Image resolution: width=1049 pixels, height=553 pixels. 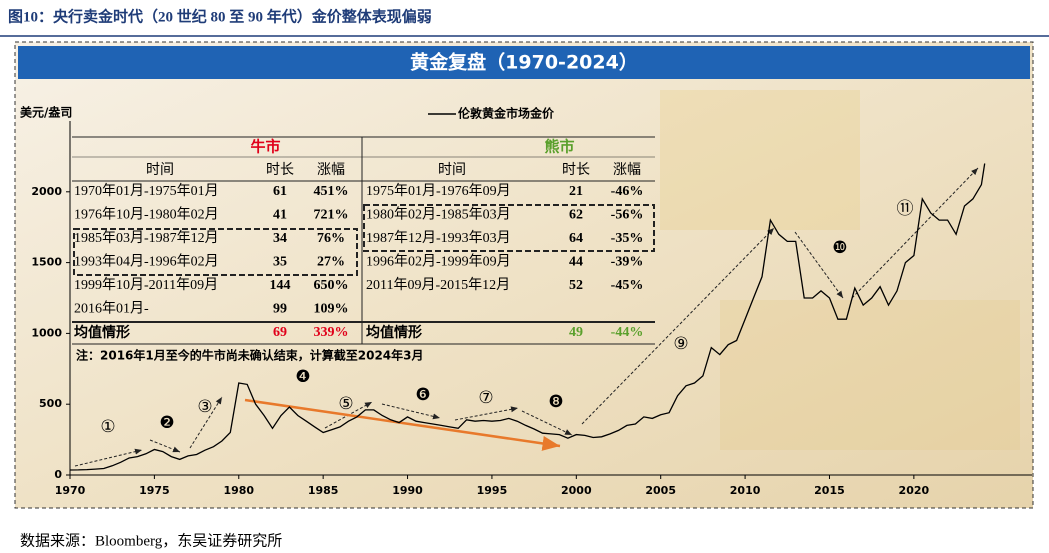 I want to click on y-axis-label: 美元/盎司, so click(x=46, y=112).